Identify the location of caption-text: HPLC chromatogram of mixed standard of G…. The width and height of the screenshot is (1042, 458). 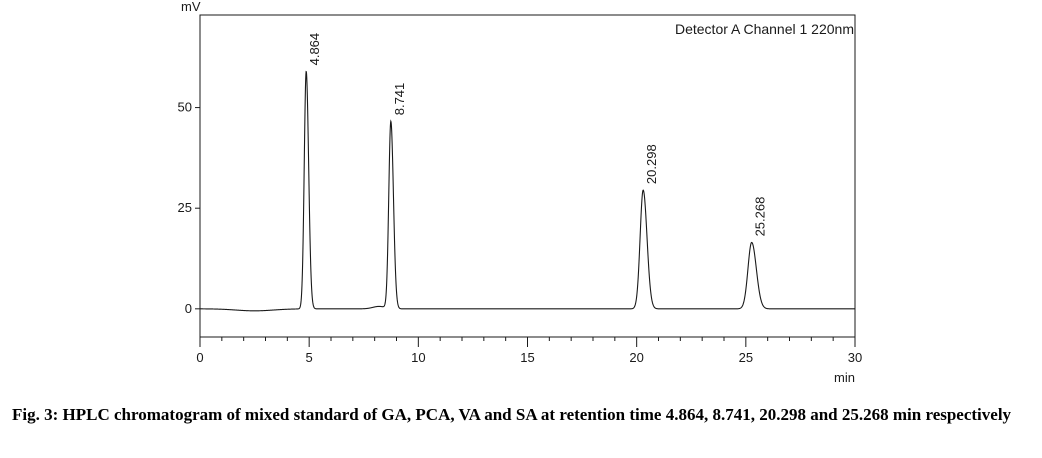
(537, 414).